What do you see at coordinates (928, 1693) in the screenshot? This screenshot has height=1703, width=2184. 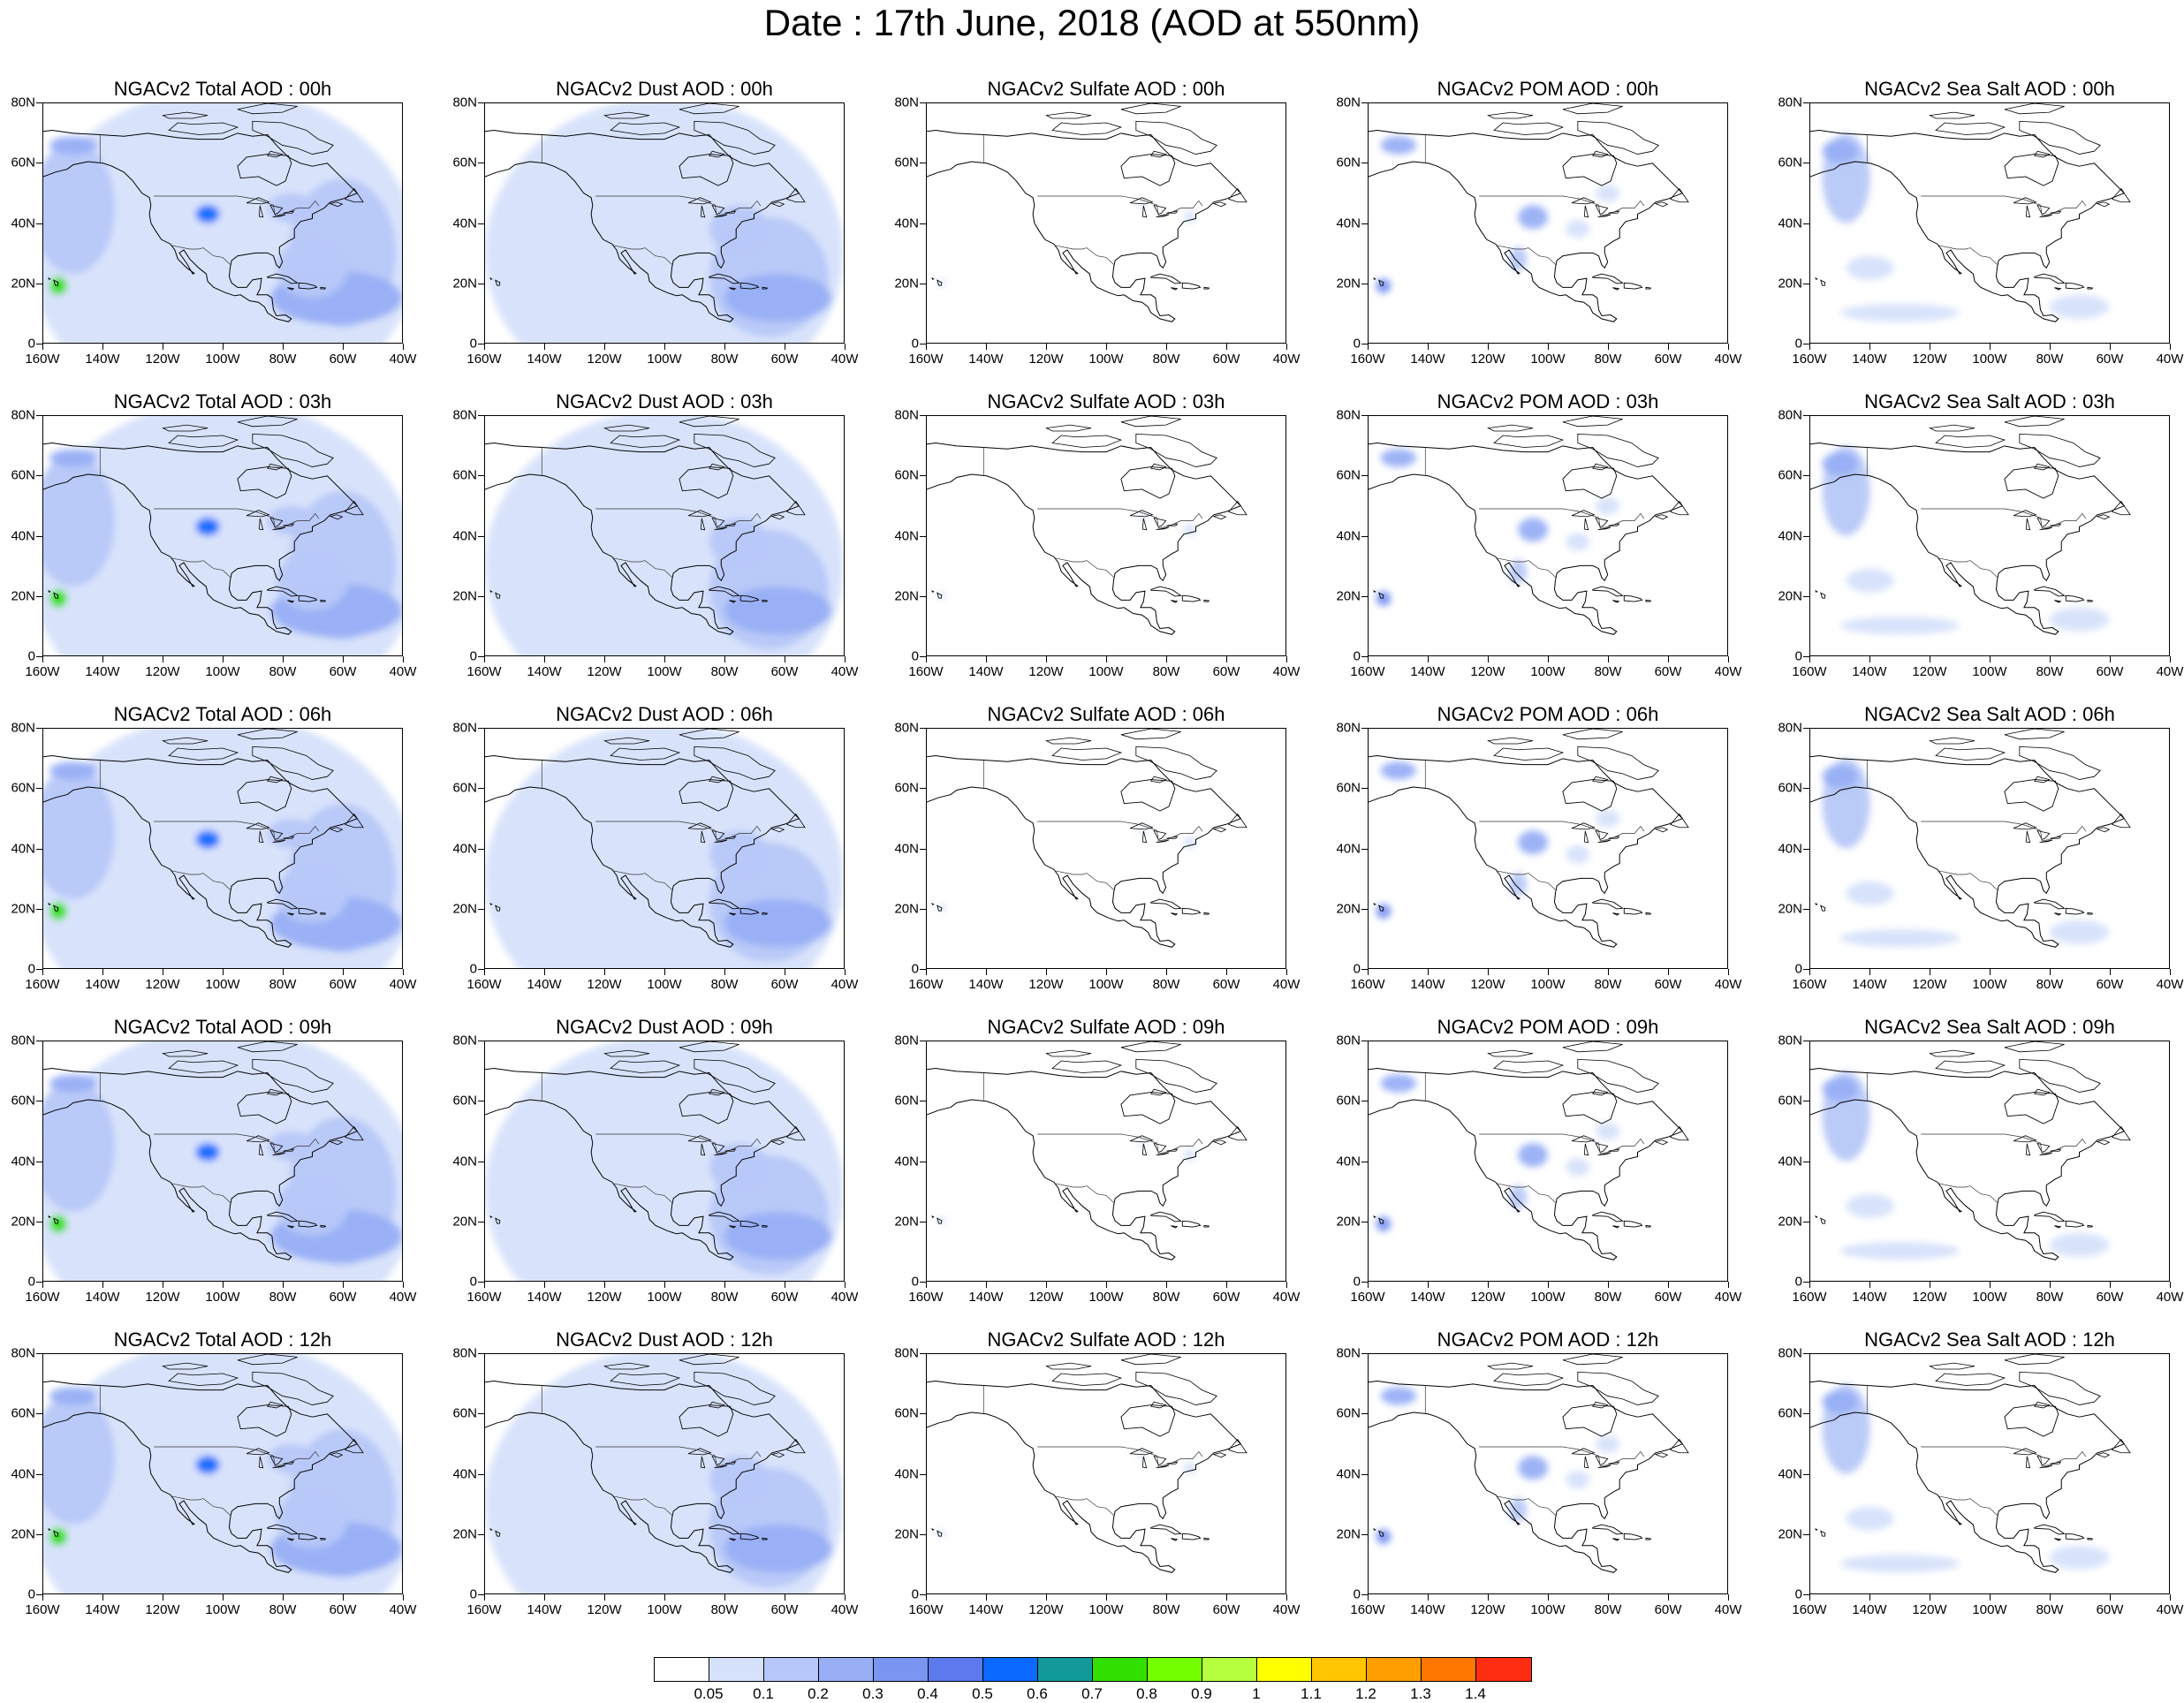 I see `colorbar-label: 0.4` at bounding box center [928, 1693].